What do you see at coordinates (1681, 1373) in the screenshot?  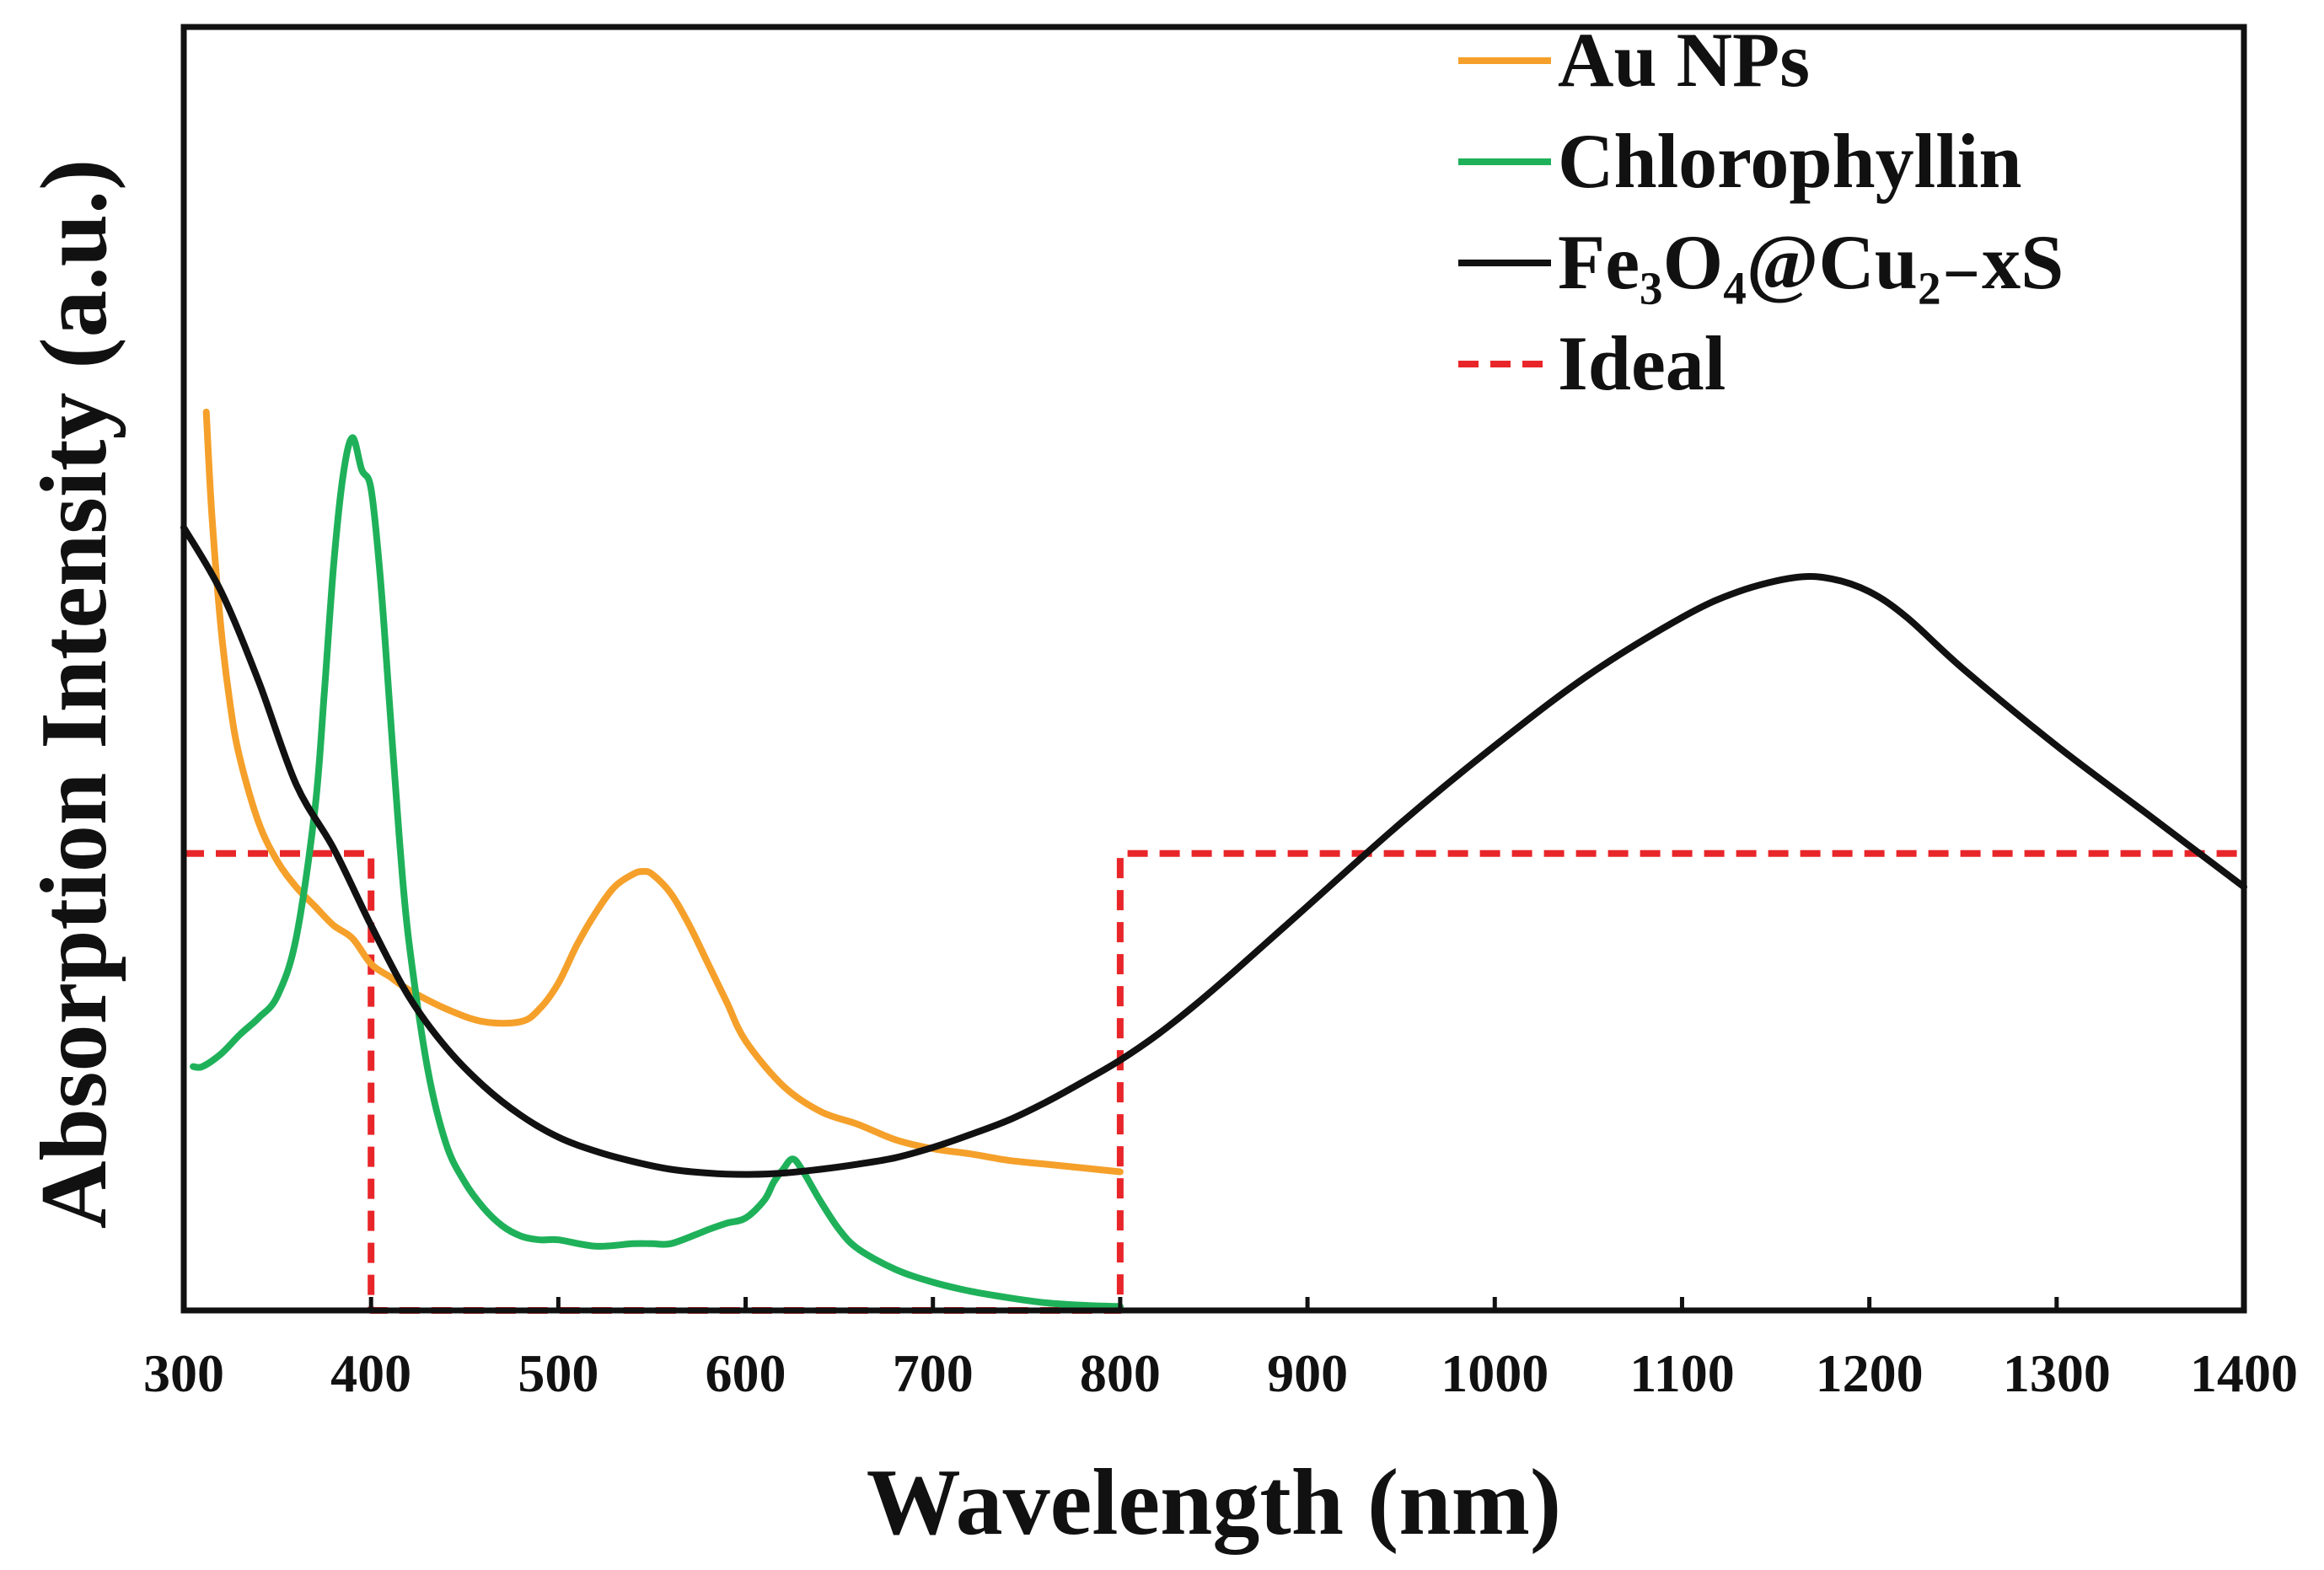 I see `x-tick-label: 1100` at bounding box center [1681, 1373].